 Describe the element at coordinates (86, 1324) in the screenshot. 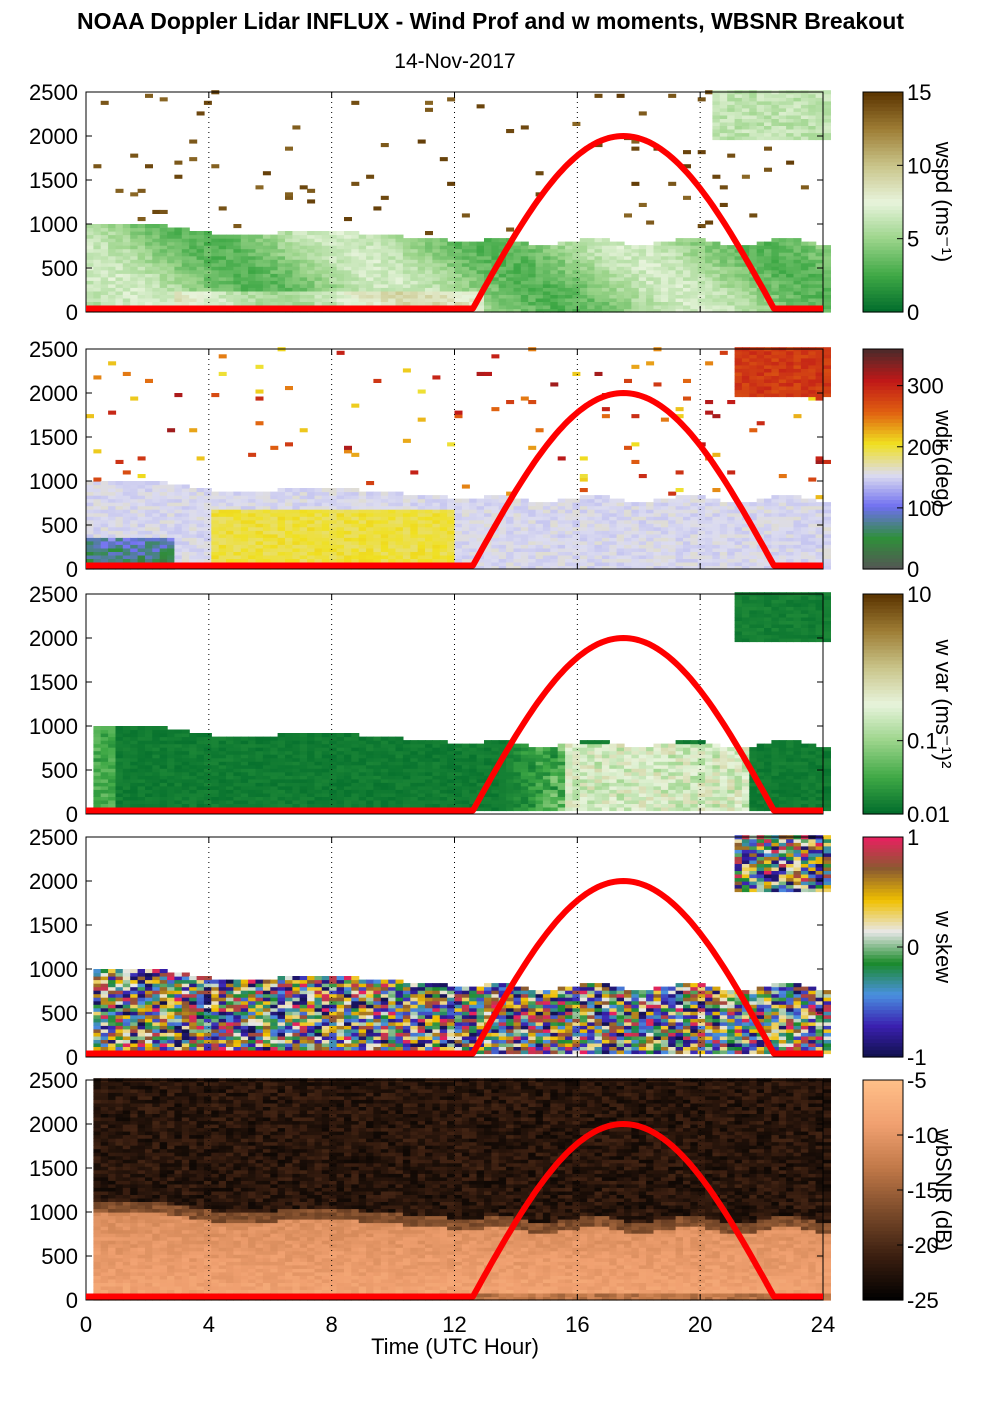

I see `x-tick-label: 0` at that location.